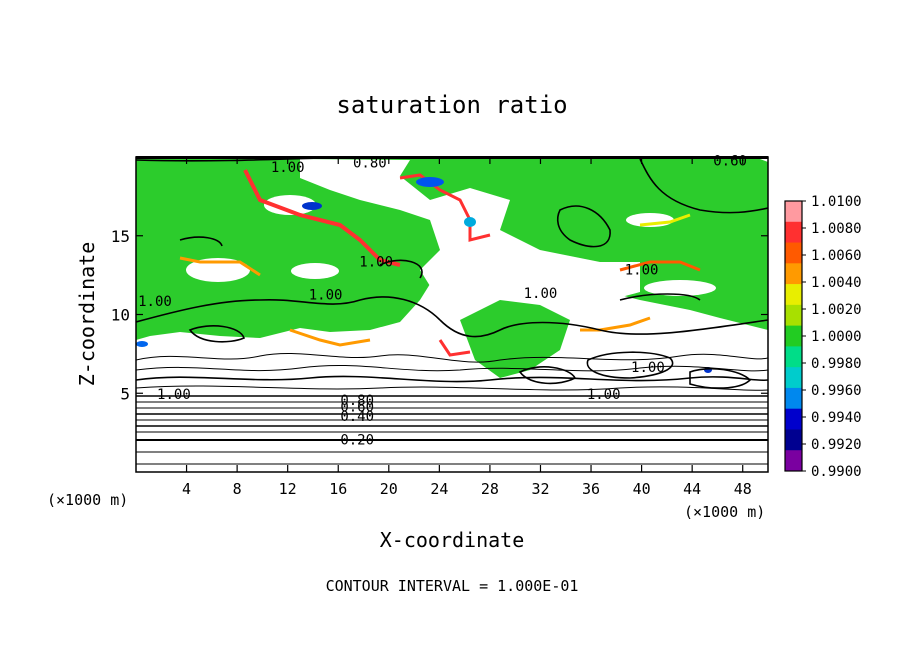 This screenshot has width=904, height=654. What do you see at coordinates (540, 489) in the screenshot?
I see `x-tick-label: 32` at bounding box center [540, 489].